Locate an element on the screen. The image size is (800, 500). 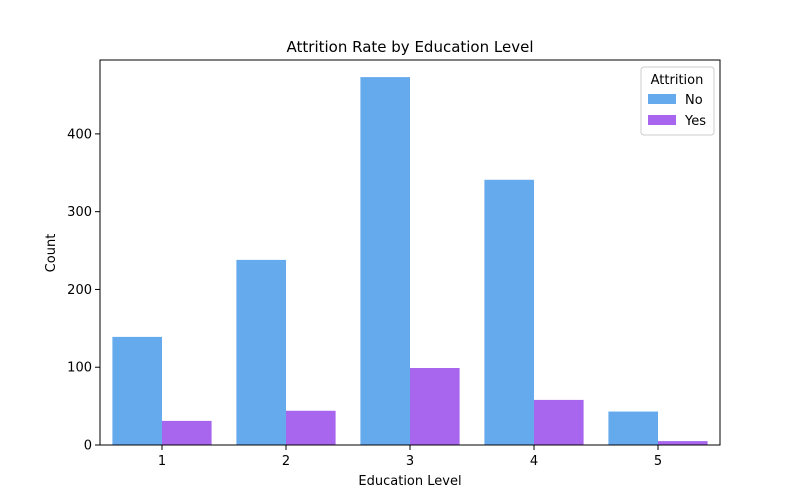
x-tick-label: 3 is located at coordinates (410, 461).